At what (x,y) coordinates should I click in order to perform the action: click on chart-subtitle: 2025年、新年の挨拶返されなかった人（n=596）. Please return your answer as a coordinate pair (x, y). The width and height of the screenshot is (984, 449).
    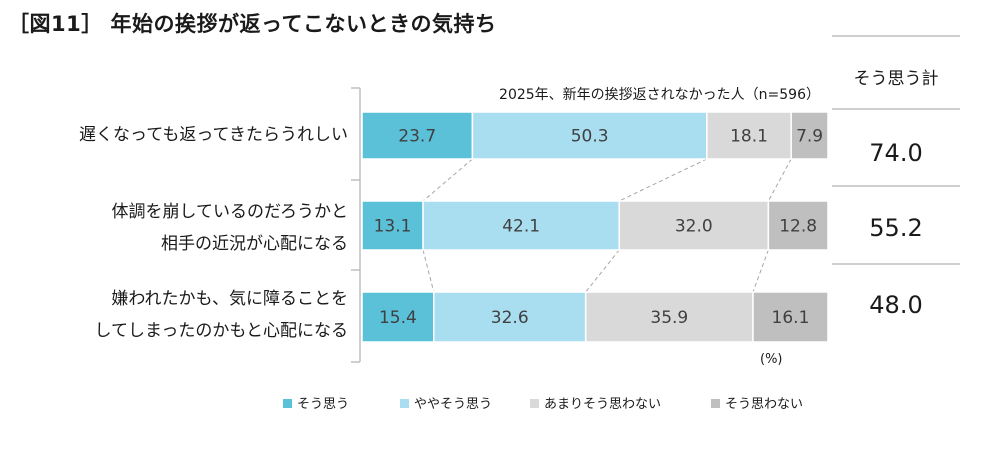
    Looking at the image, I should click on (659, 95).